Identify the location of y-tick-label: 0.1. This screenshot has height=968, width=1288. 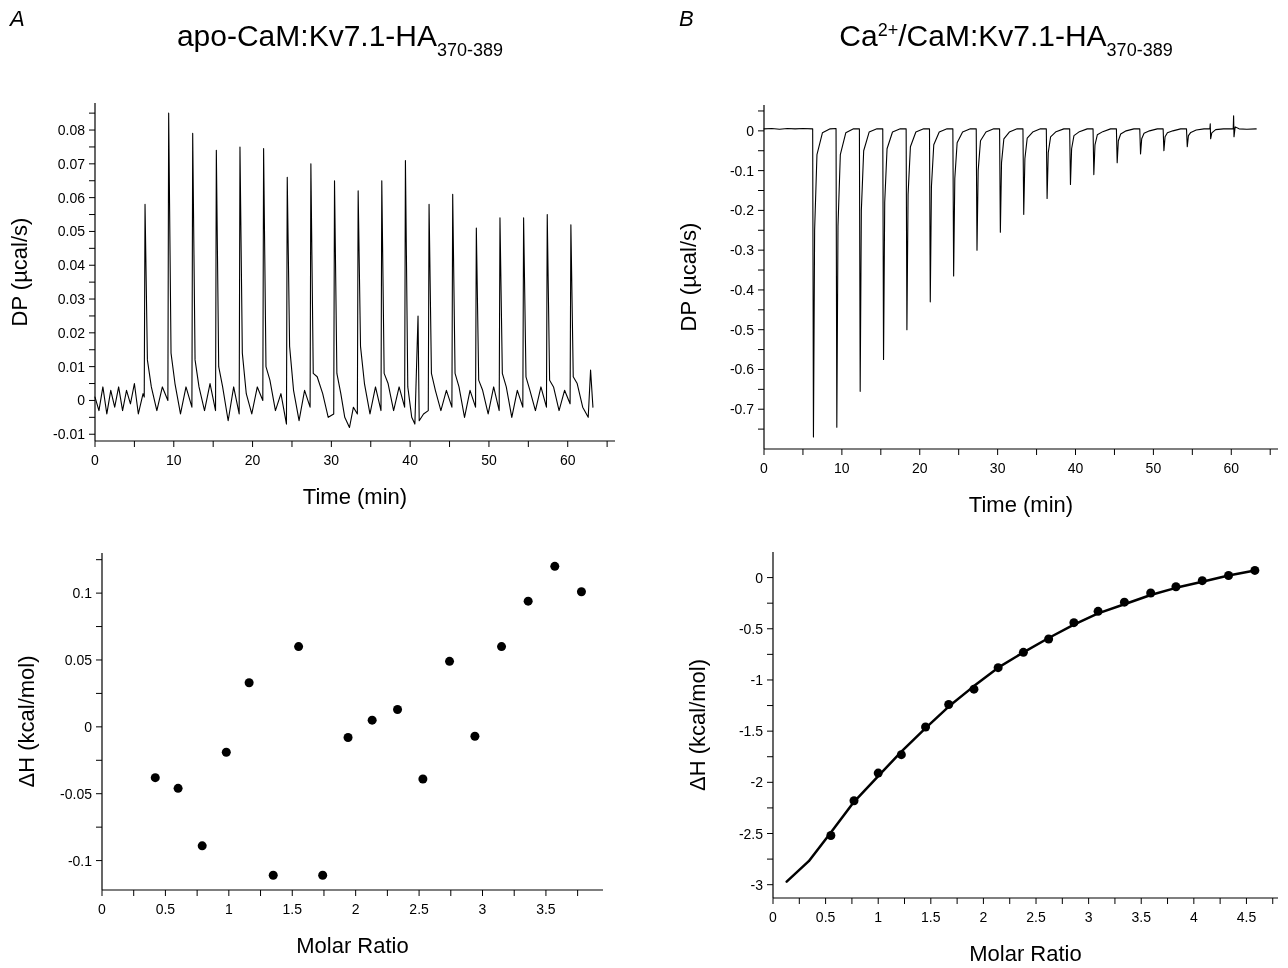
(82, 593).